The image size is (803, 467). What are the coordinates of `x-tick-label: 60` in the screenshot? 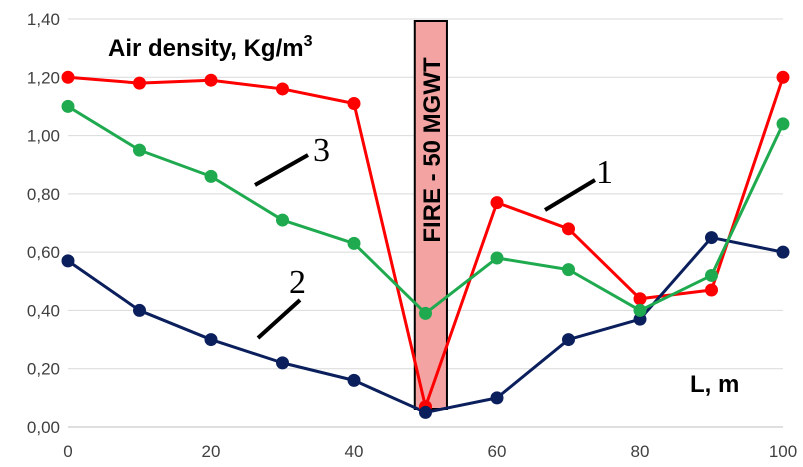 It's located at (497, 451).